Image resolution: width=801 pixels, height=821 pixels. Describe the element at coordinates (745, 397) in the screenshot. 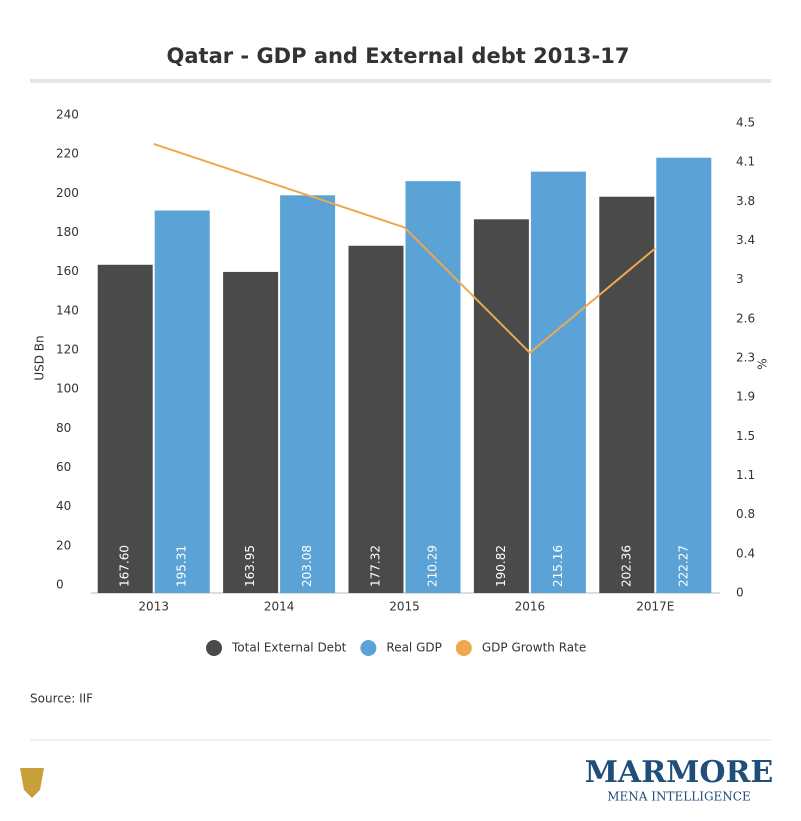

I see `y2-tick-label: 1.9` at that location.